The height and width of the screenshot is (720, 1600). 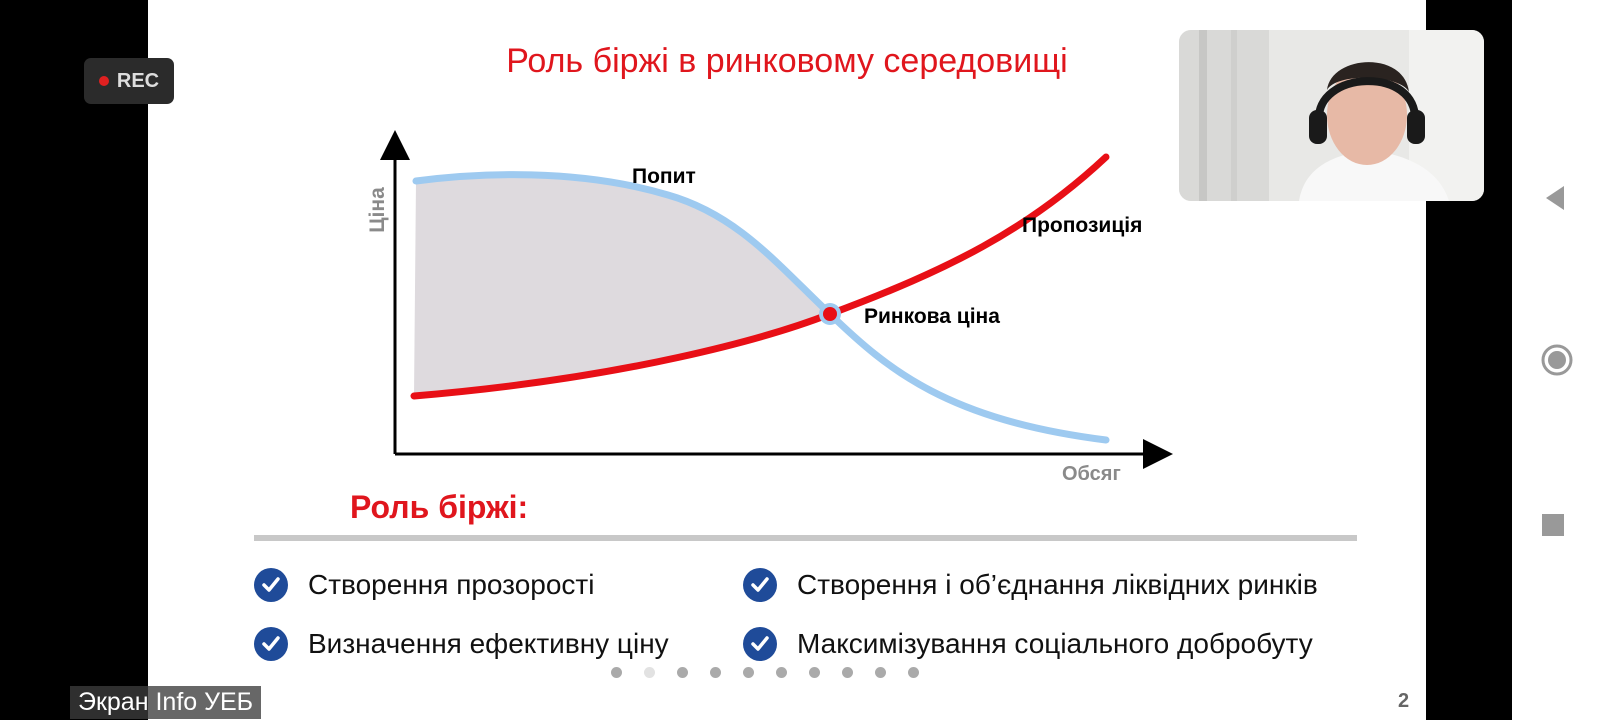 I want to click on bullet-liquid-markets: Створення і об’єднання ліквідних ринків, so click(x=1030, y=585).